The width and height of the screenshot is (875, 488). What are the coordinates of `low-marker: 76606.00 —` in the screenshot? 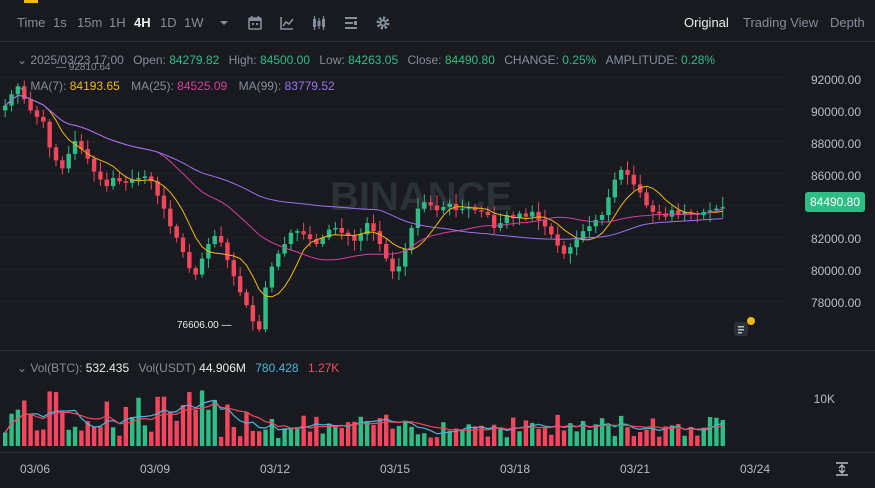 It's located at (204, 325).